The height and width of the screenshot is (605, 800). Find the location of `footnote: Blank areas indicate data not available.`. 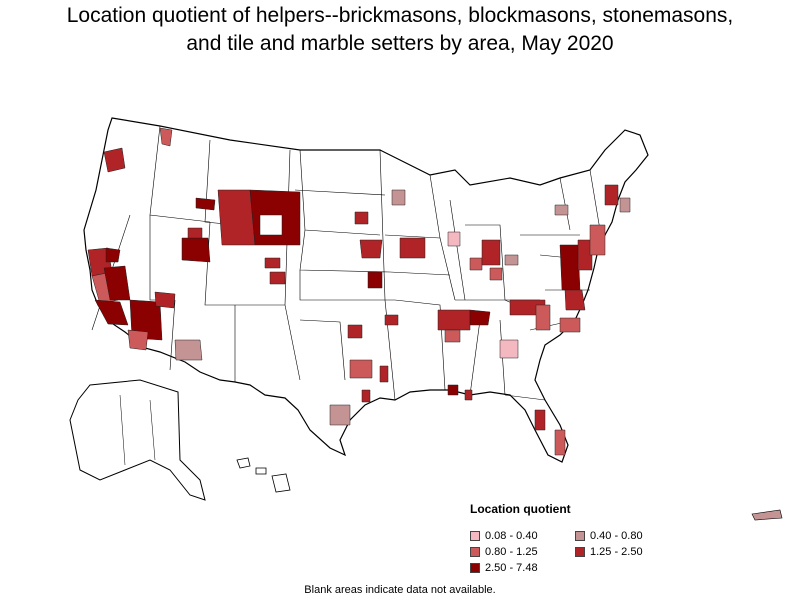

footnote: Blank areas indicate data not available. is located at coordinates (400, 590).